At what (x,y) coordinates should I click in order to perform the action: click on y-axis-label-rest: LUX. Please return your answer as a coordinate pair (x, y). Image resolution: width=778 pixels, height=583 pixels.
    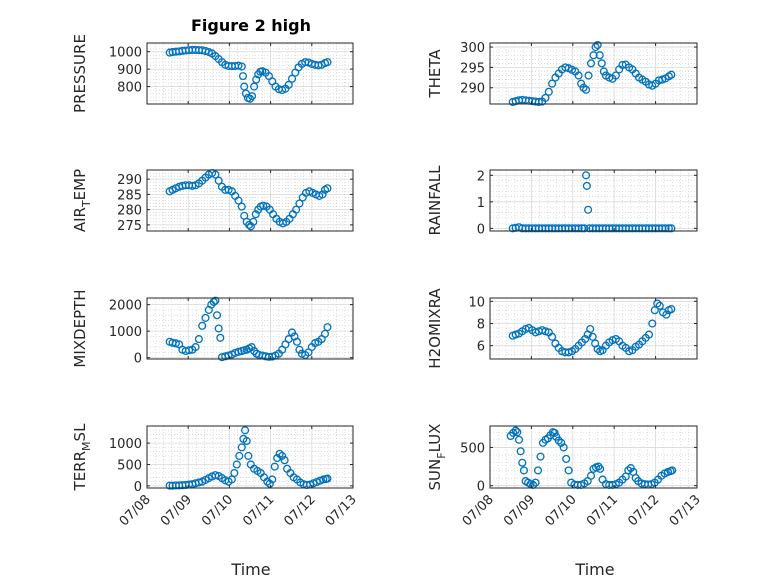
    Looking at the image, I should click on (435, 438).